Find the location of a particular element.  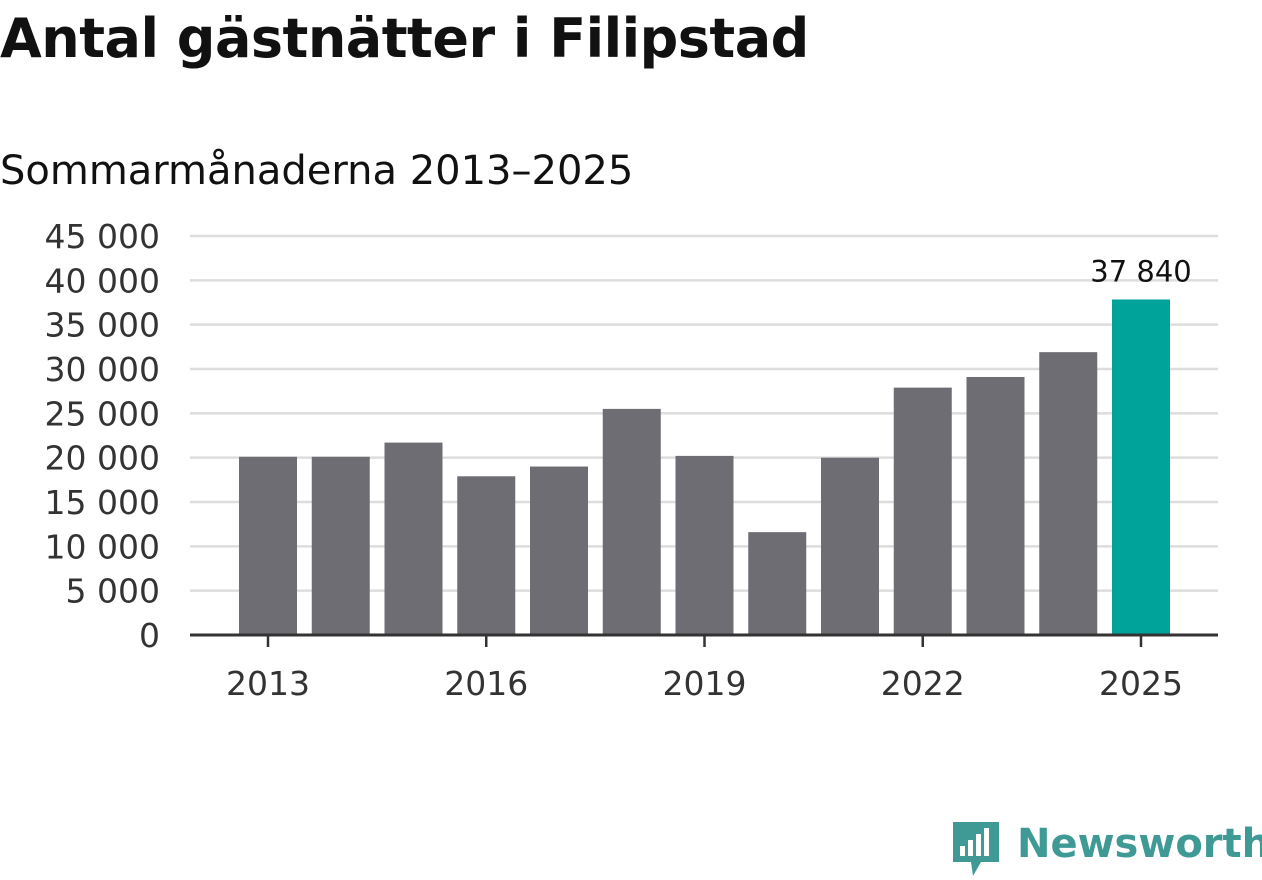

y-tick-label: 10 000 is located at coordinates (102, 546).